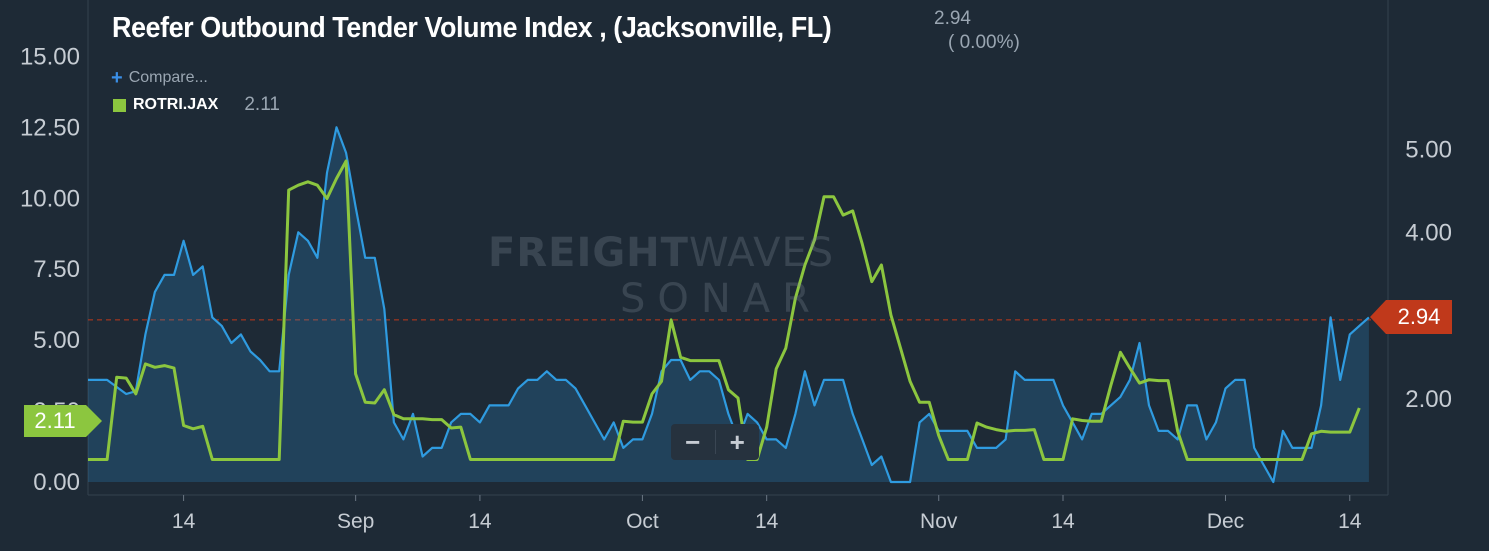  Describe the element at coordinates (94, 421) in the screenshot. I see `left-value-tag-arrow` at that location.